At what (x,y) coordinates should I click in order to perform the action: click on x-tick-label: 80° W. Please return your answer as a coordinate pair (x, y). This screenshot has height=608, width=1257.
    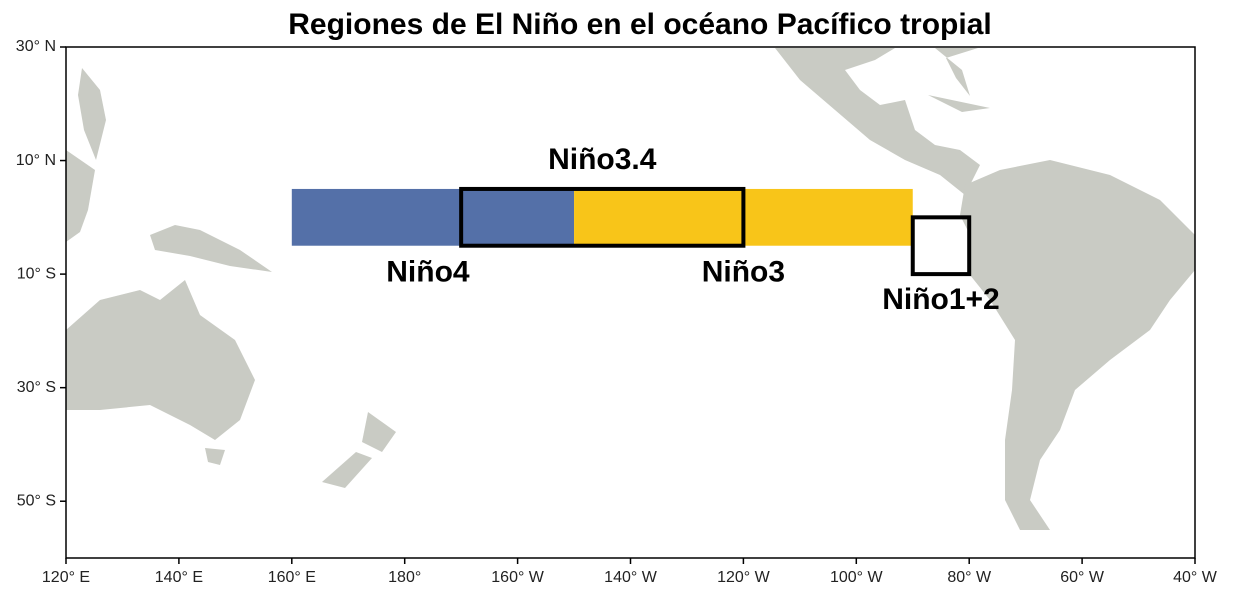
    Looking at the image, I should click on (969, 577).